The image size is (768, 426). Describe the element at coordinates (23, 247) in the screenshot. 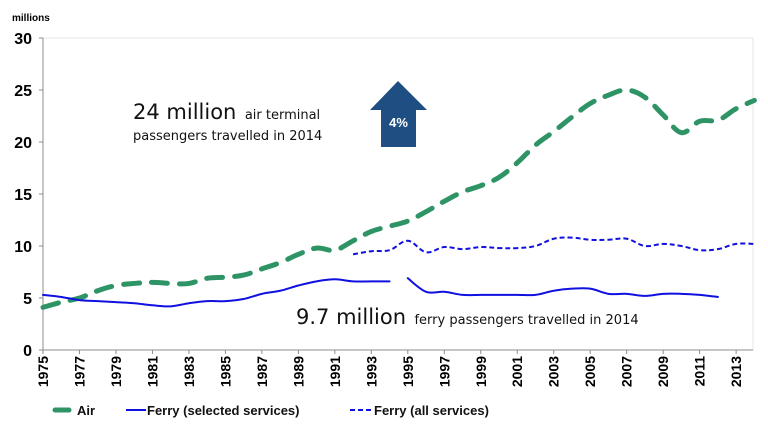

I see `y-tick-label: 10` at that location.